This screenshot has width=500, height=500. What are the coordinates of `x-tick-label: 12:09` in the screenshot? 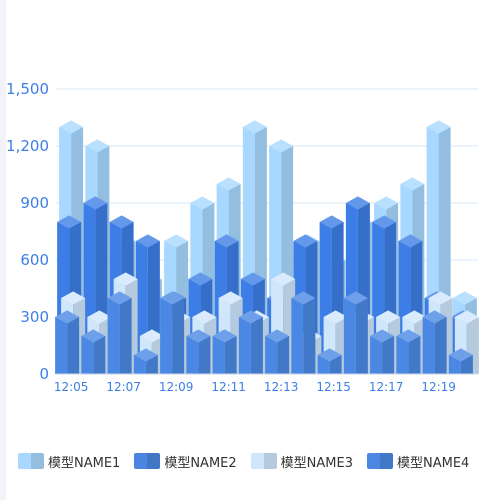 It's located at (176, 387).